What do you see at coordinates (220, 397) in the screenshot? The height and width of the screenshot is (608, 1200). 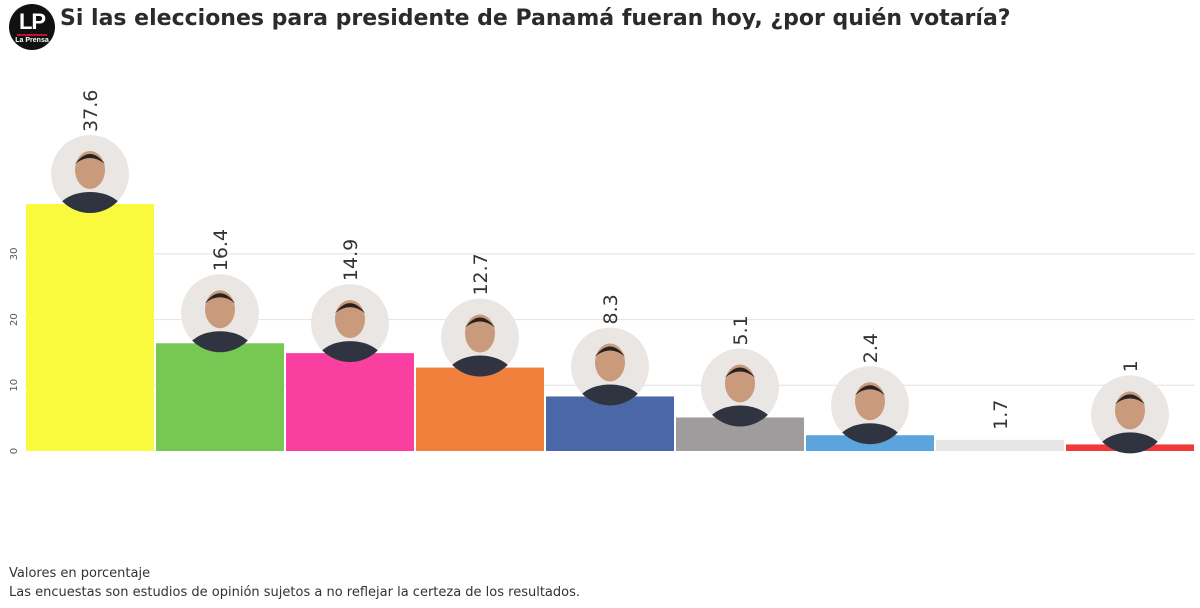 I see `bar-torrijos` at bounding box center [220, 397].